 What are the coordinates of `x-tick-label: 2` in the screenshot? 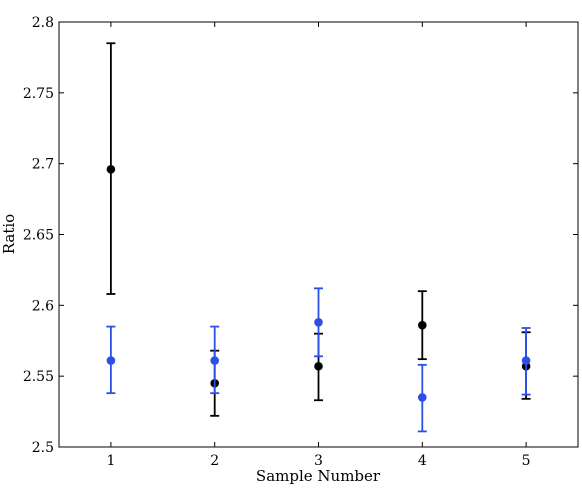 It's located at (214, 461).